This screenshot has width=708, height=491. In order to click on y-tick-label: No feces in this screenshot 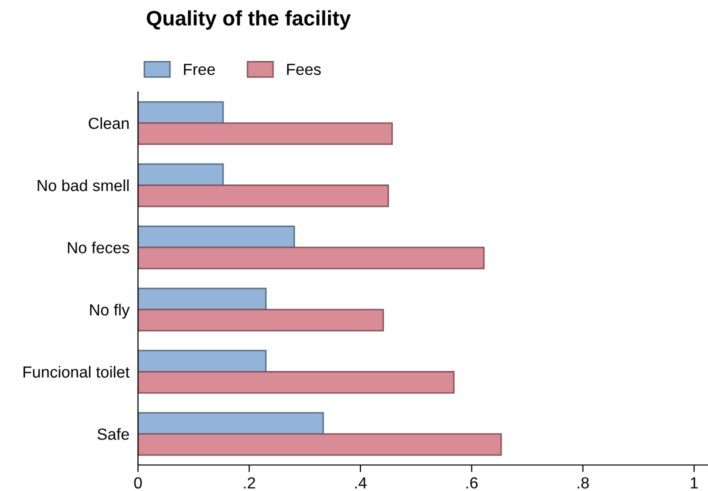, I will do `click(99, 248)`.